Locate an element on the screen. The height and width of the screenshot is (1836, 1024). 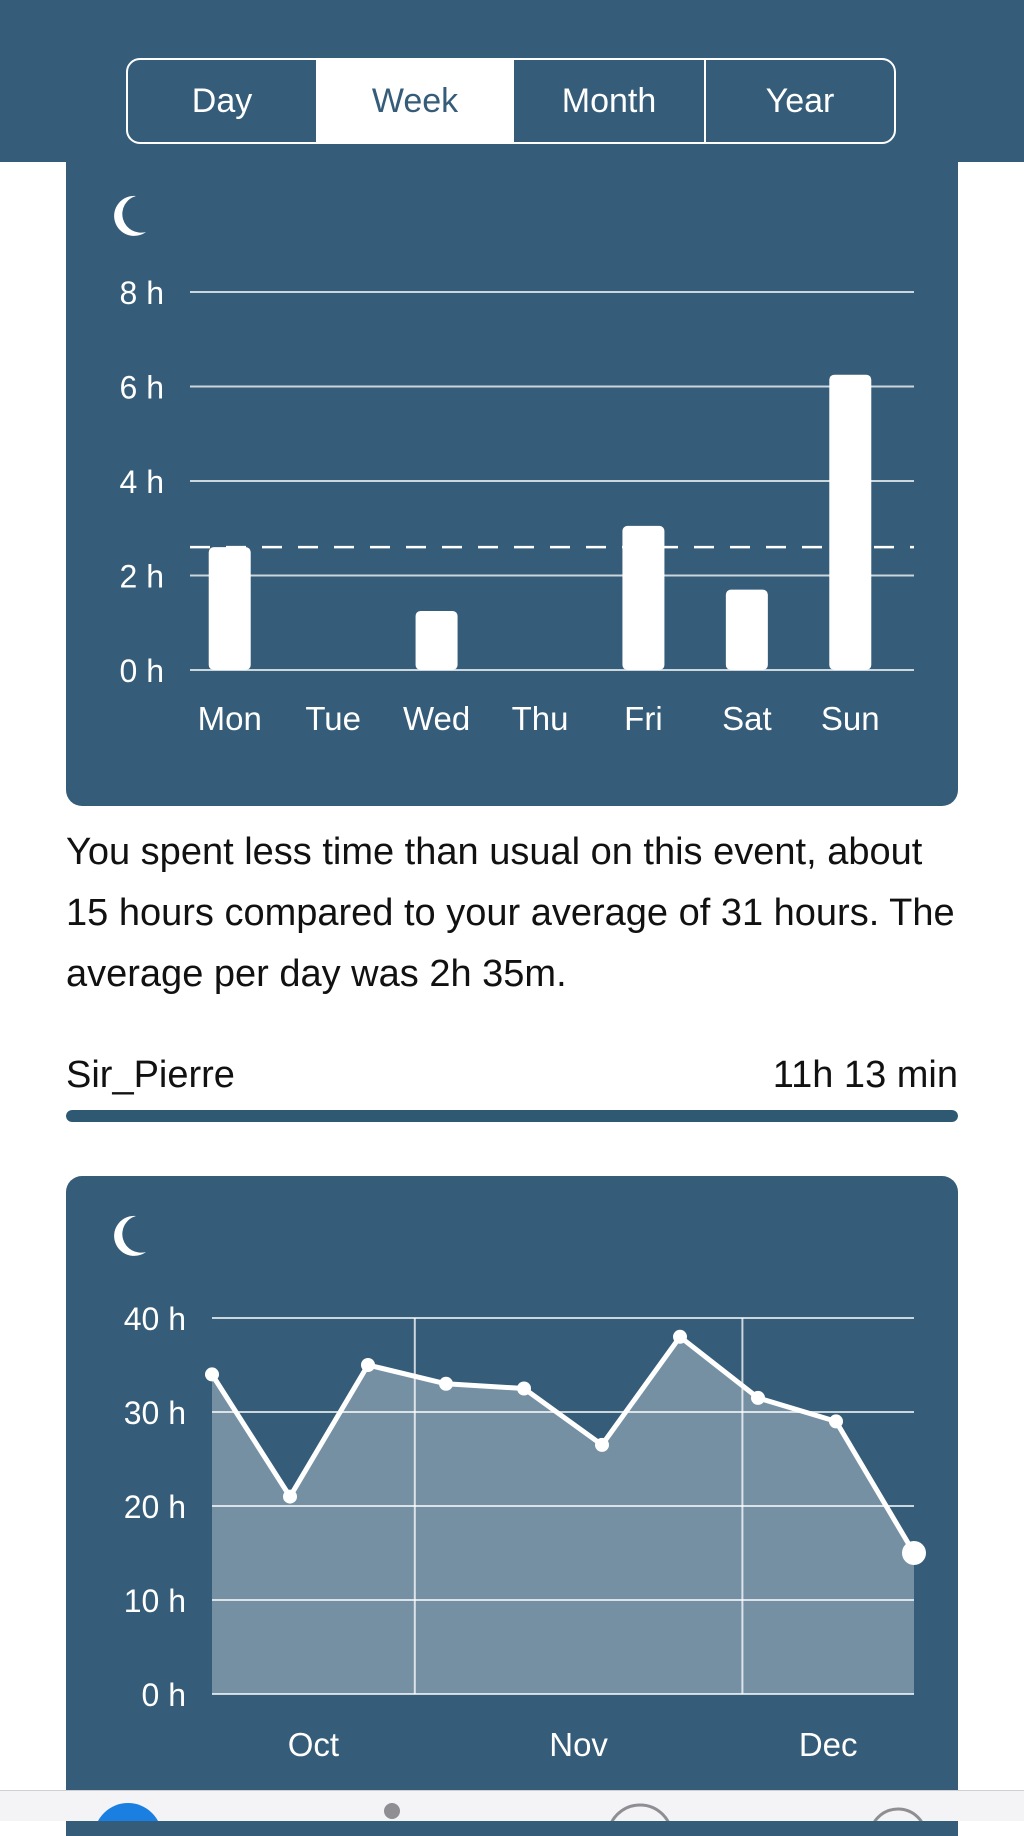
globe-icon is located at coordinates (640, 1811).